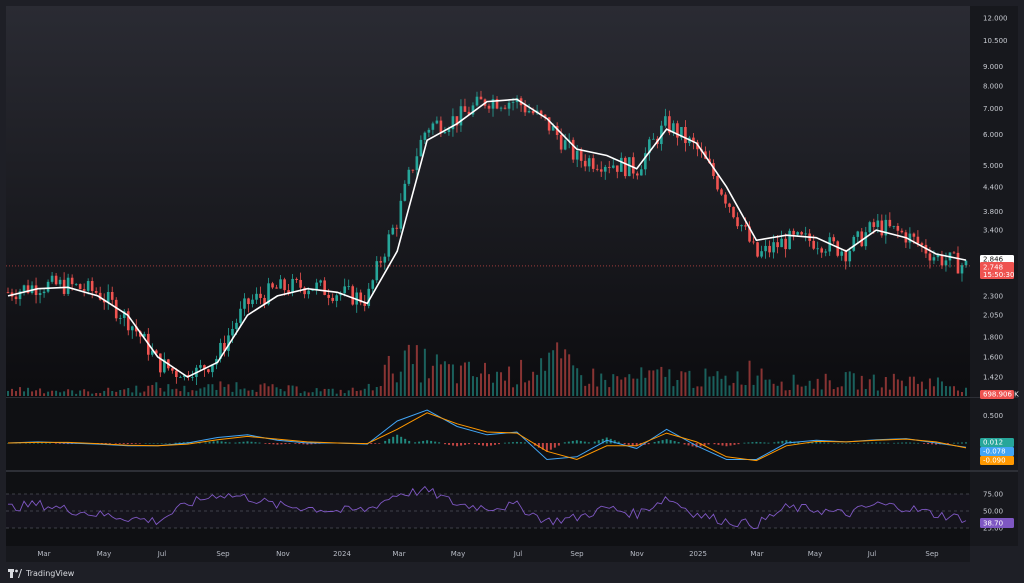  Describe the element at coordinates (993, 231) in the screenshot. I see `price-tick-label: 3.400` at that location.